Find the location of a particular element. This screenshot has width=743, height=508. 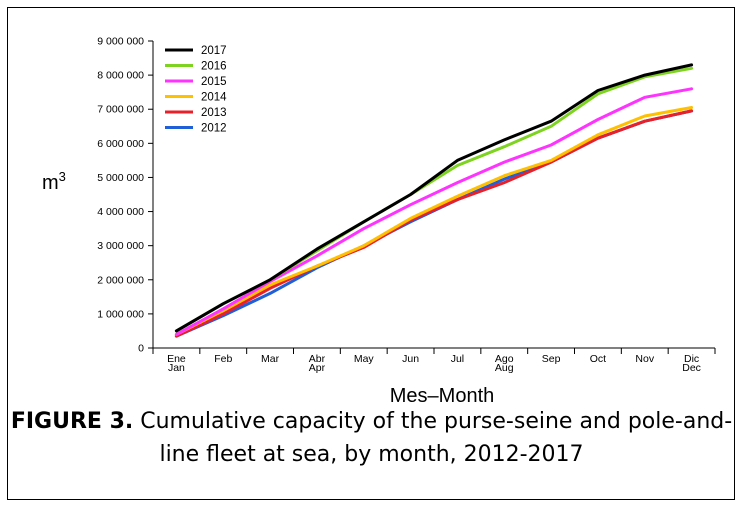

legend-label-2016: 2016 is located at coordinates (214, 67).